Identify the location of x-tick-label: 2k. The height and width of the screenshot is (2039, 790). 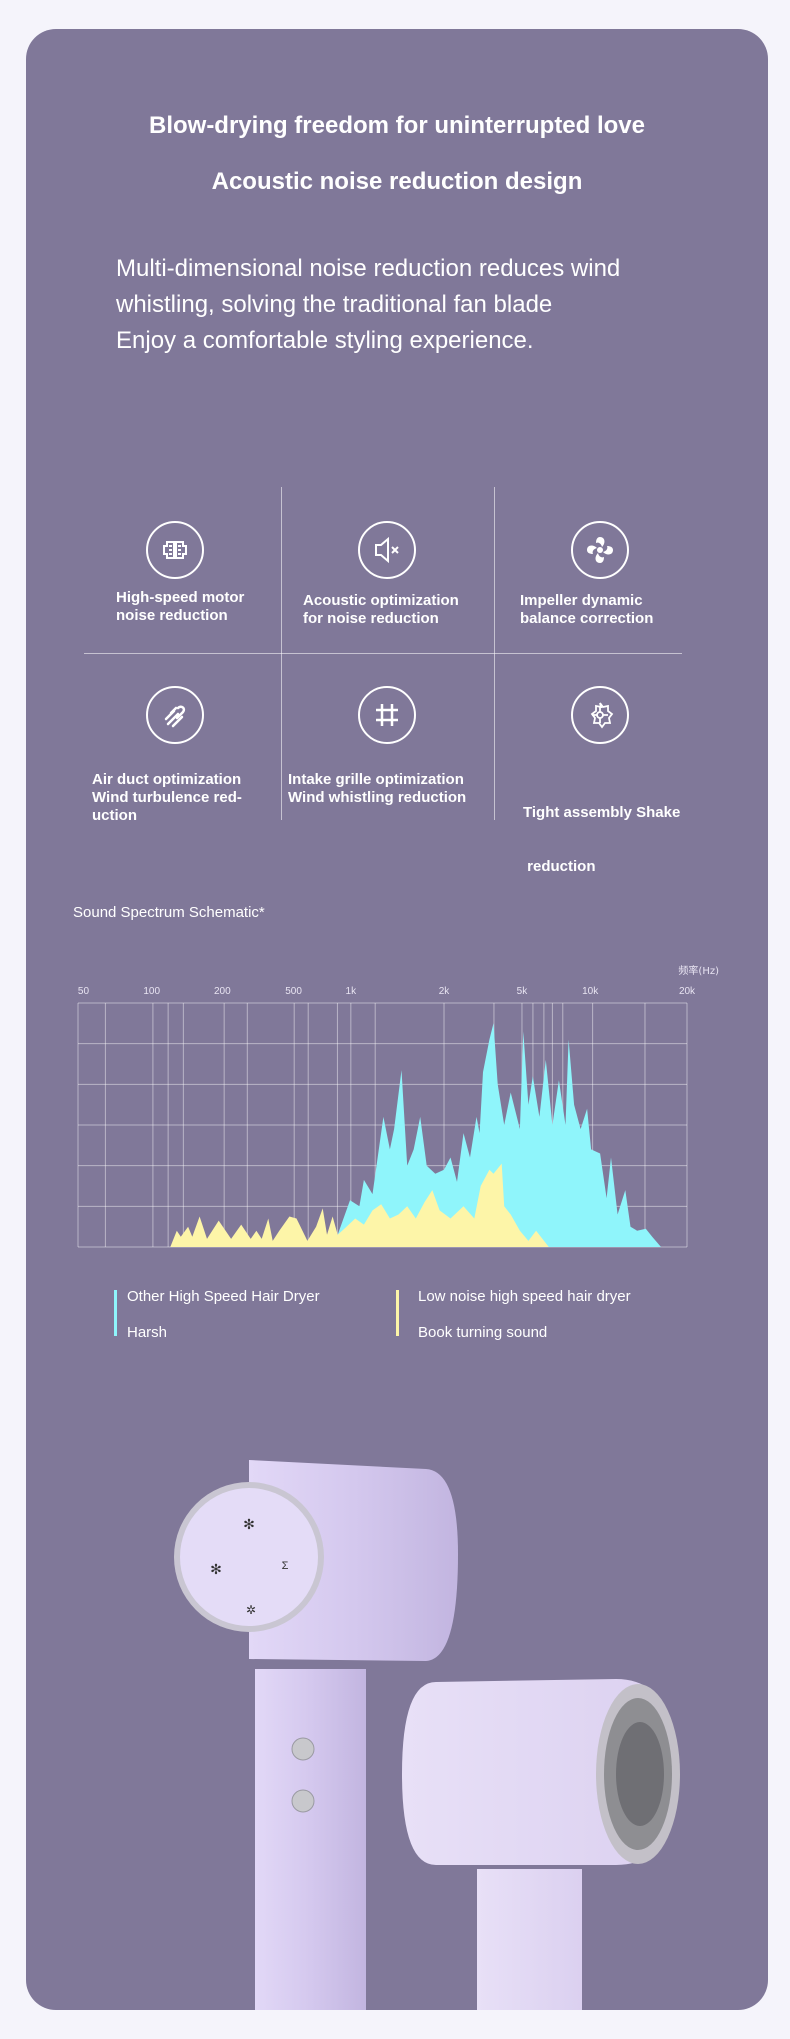
(445, 991).